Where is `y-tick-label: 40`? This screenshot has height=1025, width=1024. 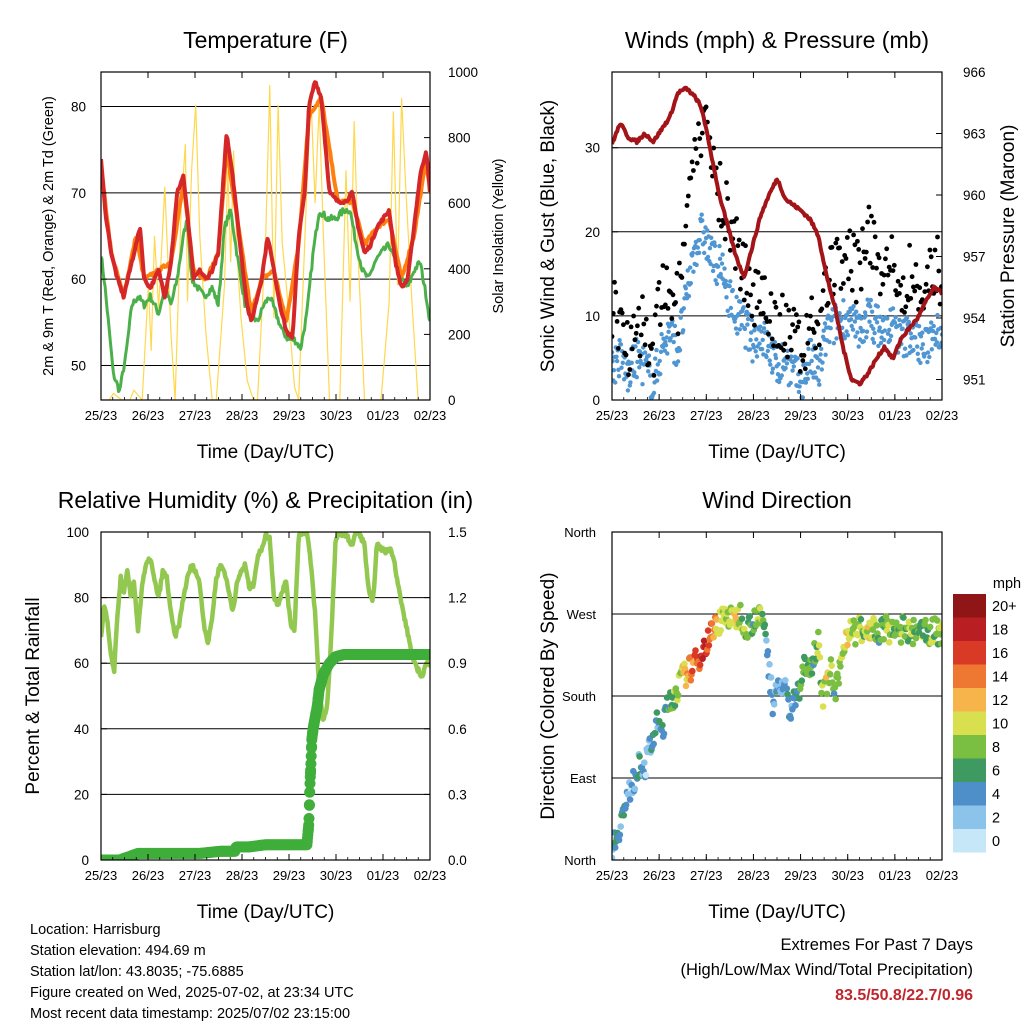
y-tick-label: 40 is located at coordinates (81, 729).